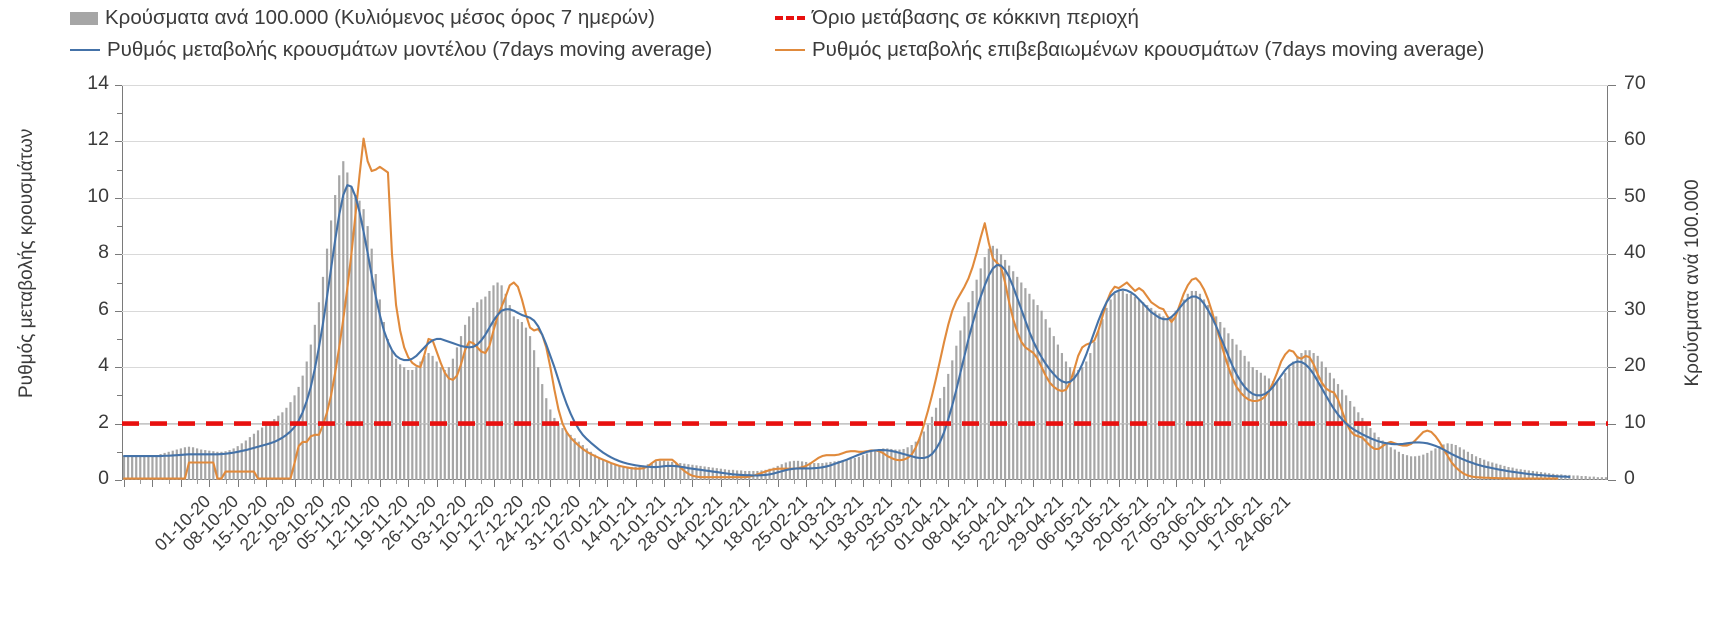 Image resolution: width=1712 pixels, height=621 pixels. I want to click on blue-line-swatch-icon, so click(85, 50).